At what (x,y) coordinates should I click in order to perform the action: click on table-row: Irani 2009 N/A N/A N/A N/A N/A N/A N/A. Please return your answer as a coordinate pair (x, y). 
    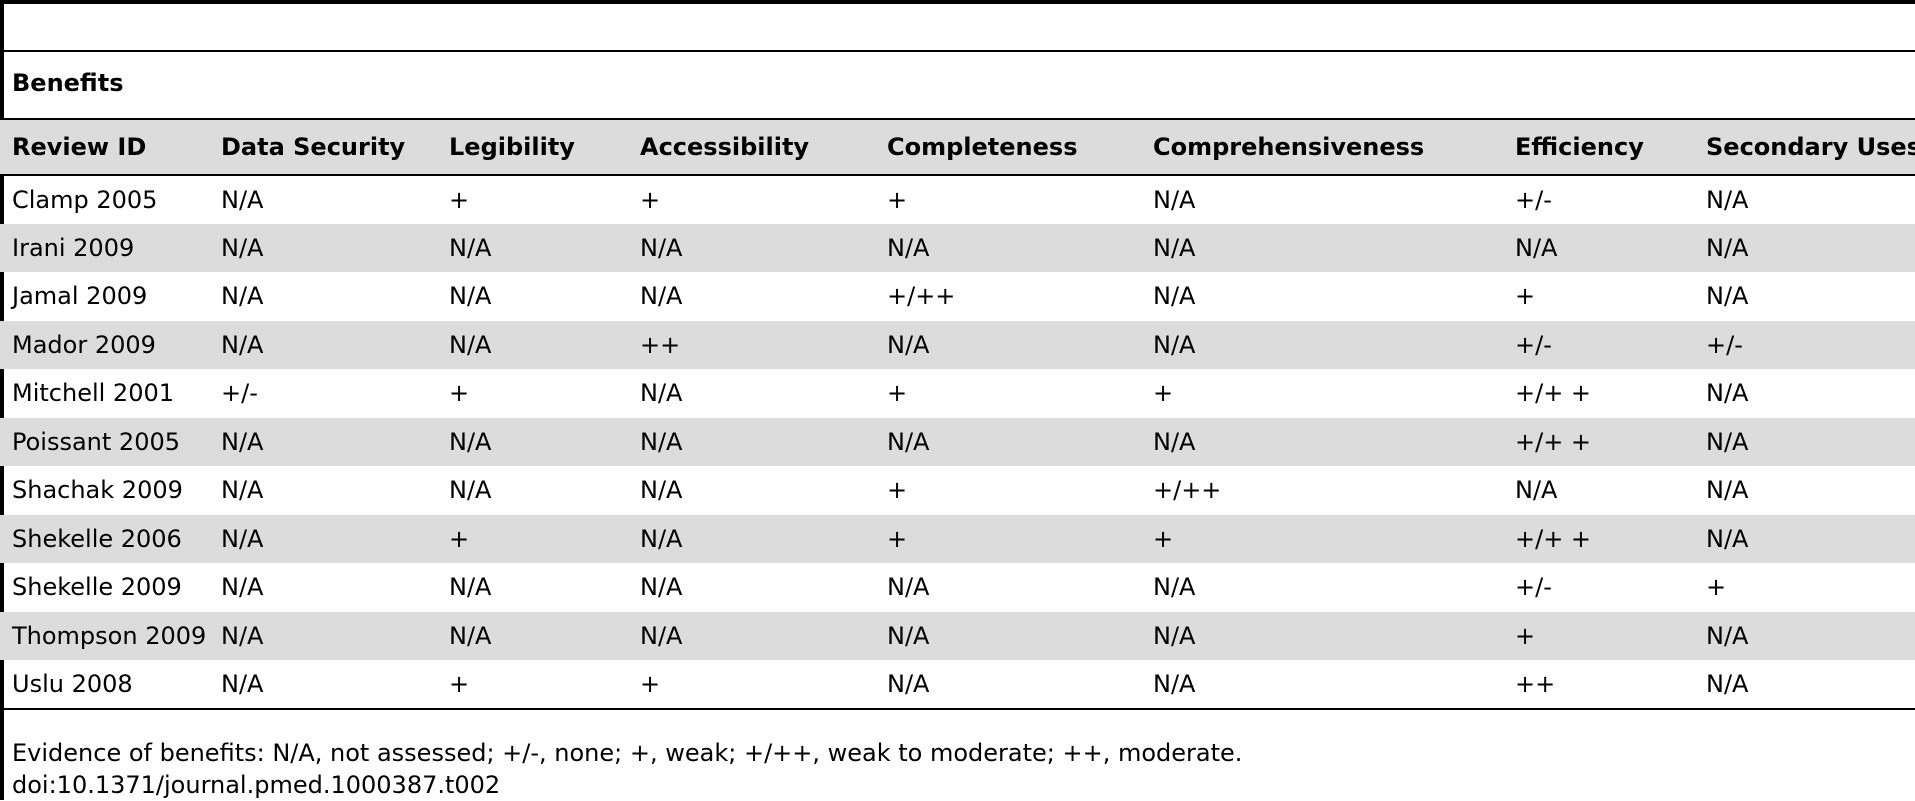
    Looking at the image, I should click on (957, 247).